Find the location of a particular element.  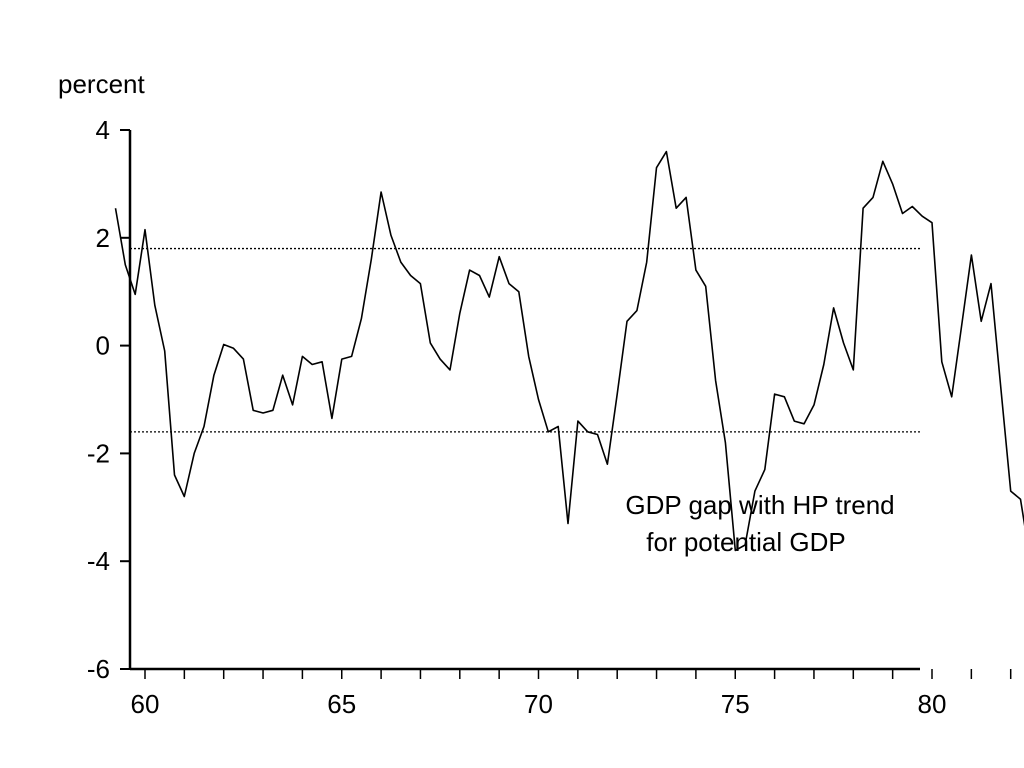

x-tick-label: 80 is located at coordinates (932, 704).